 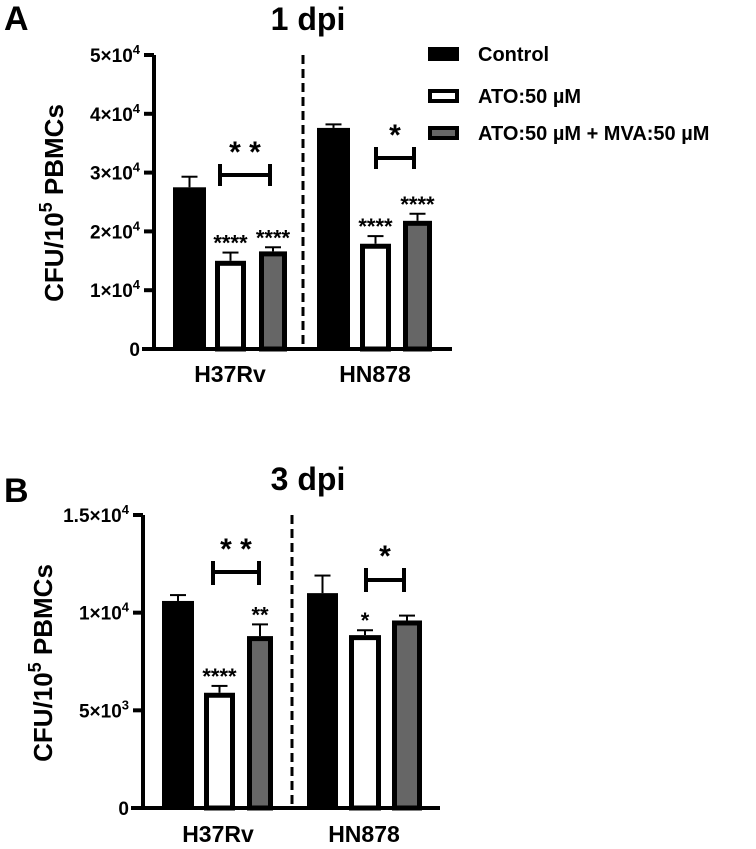 What do you see at coordinates (52, 203) in the screenshot?
I see `panel-a-ylabel: CFU/105 PBMCs` at bounding box center [52, 203].